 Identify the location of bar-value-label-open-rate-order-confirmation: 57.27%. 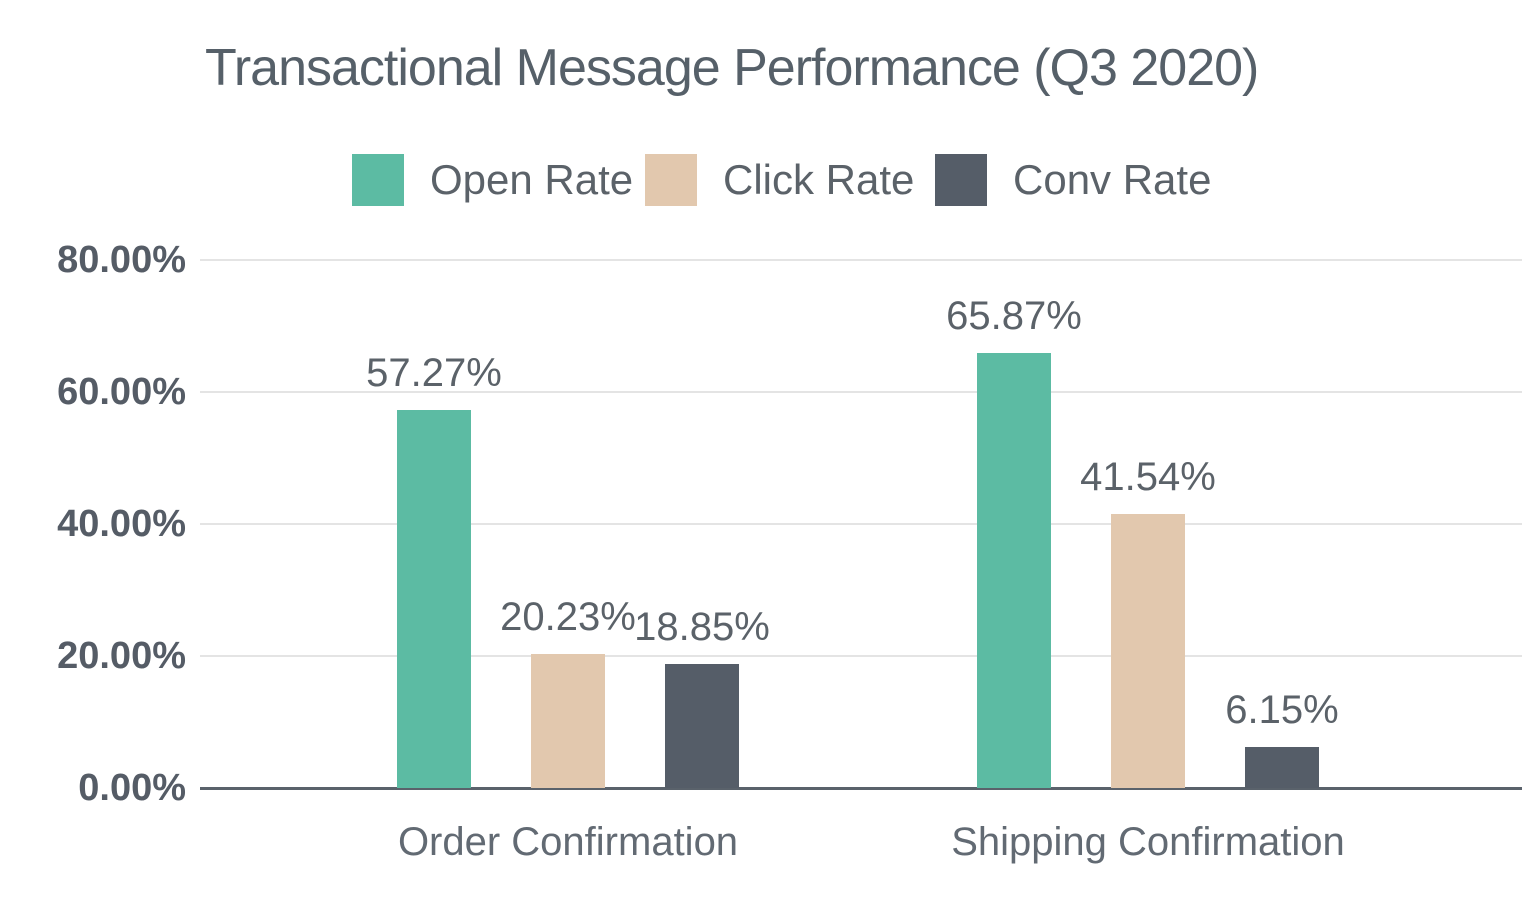
(434, 373).